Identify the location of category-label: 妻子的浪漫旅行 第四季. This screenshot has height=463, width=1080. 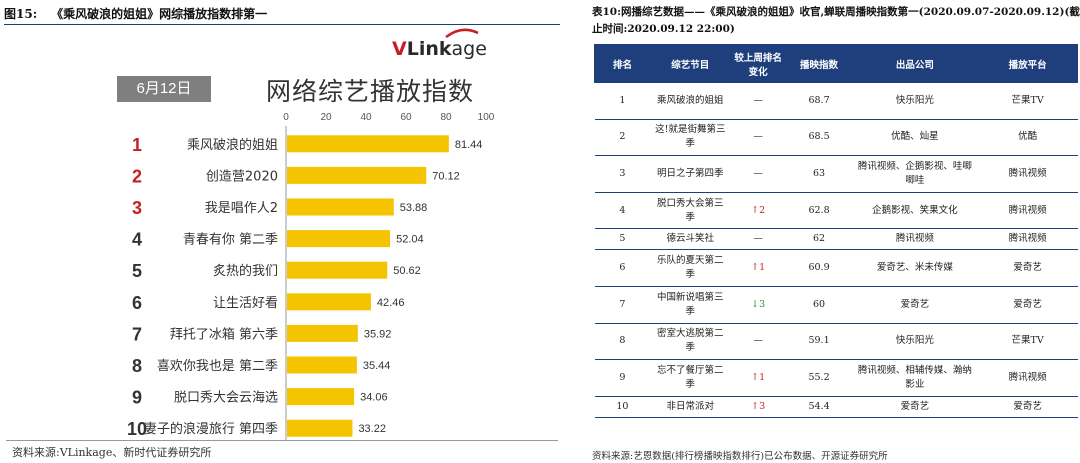
(211, 429).